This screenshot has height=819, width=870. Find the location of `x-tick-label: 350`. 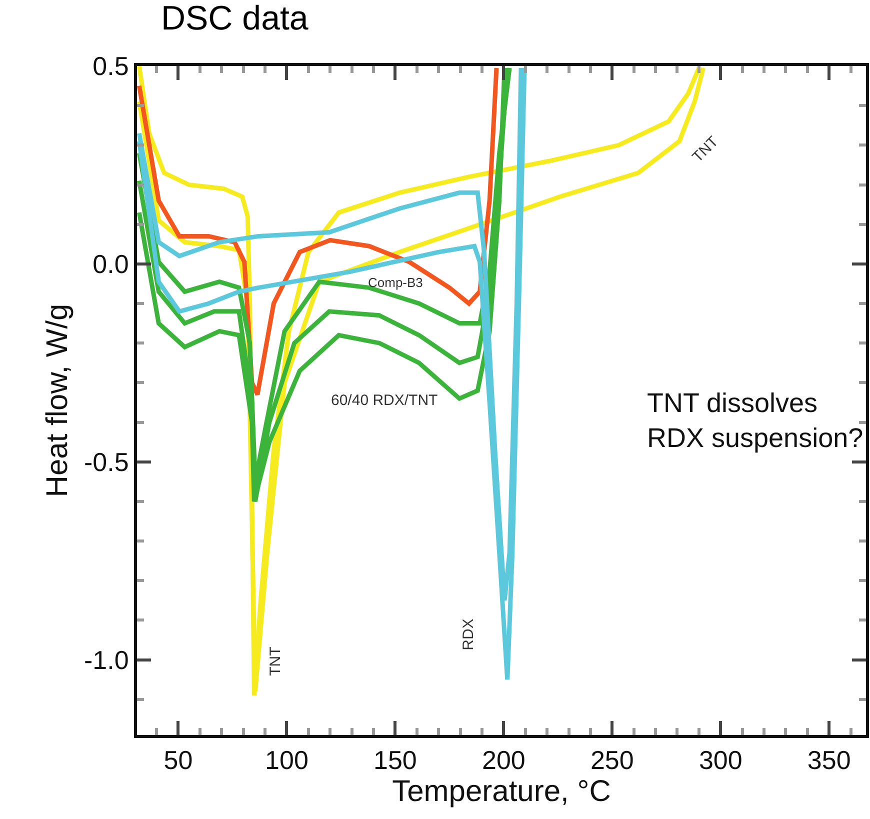

x-tick-label: 350 is located at coordinates (829, 760).